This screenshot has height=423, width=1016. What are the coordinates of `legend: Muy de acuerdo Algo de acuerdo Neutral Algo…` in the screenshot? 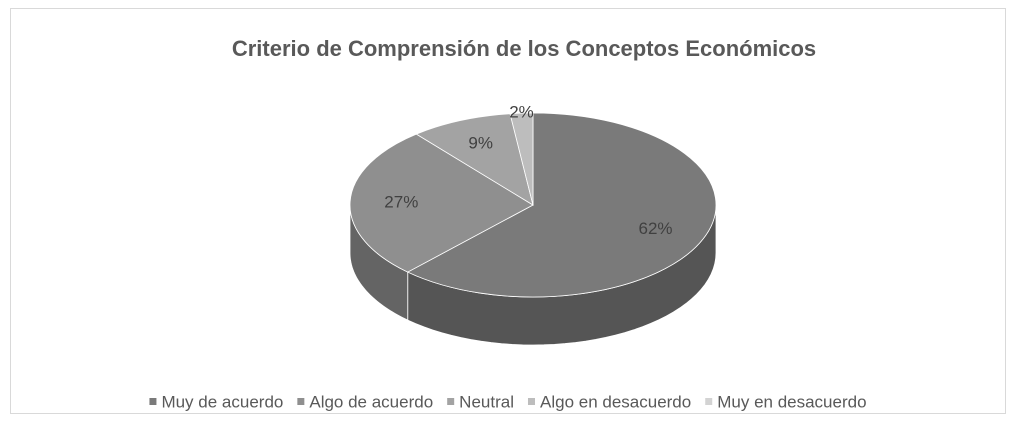 It's located at (508, 401).